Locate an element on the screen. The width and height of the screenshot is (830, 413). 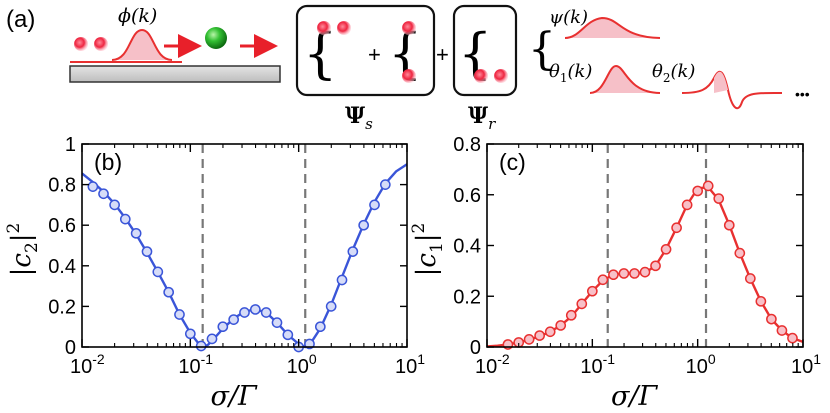
theta2-pulse-curve is located at coordinates (732, 90).